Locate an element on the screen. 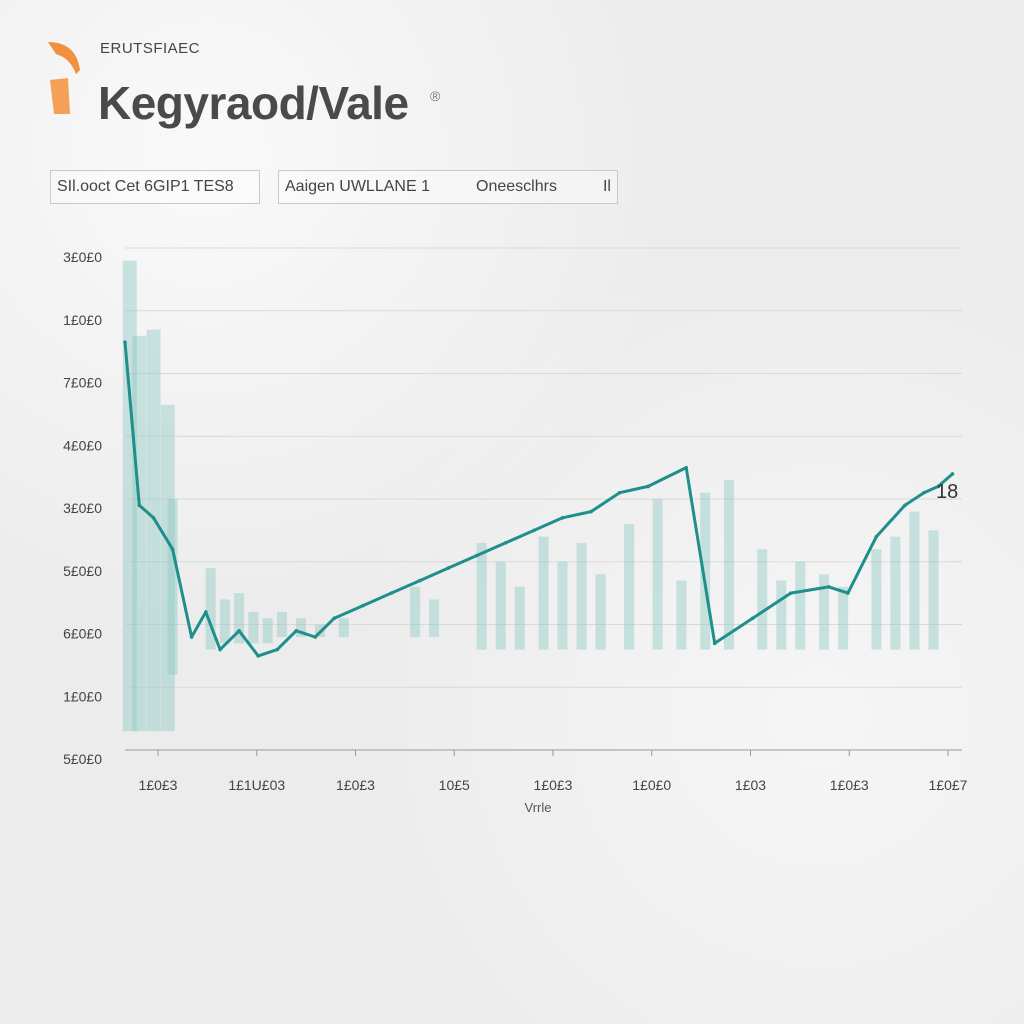  series-end-label: 18 is located at coordinates (947, 492).